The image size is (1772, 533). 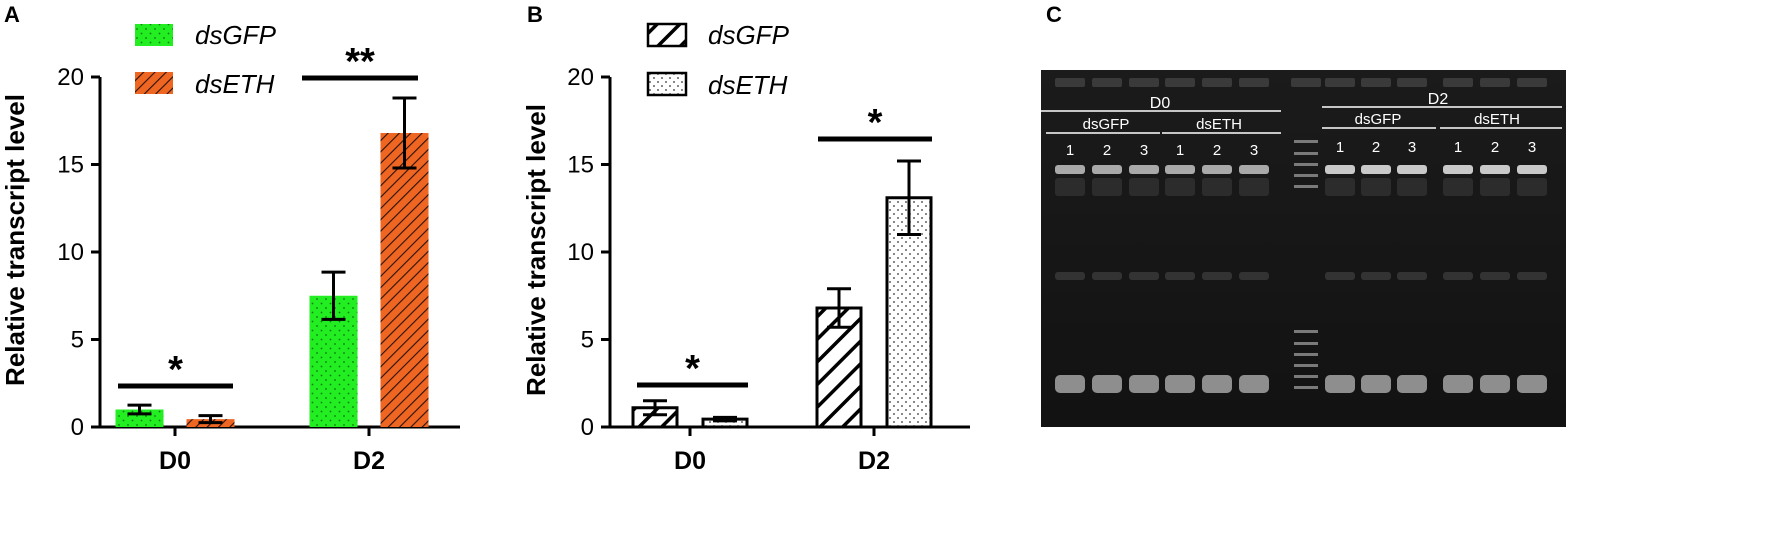 I want to click on panel-a-ytick-label: 15, so click(x=70, y=165).